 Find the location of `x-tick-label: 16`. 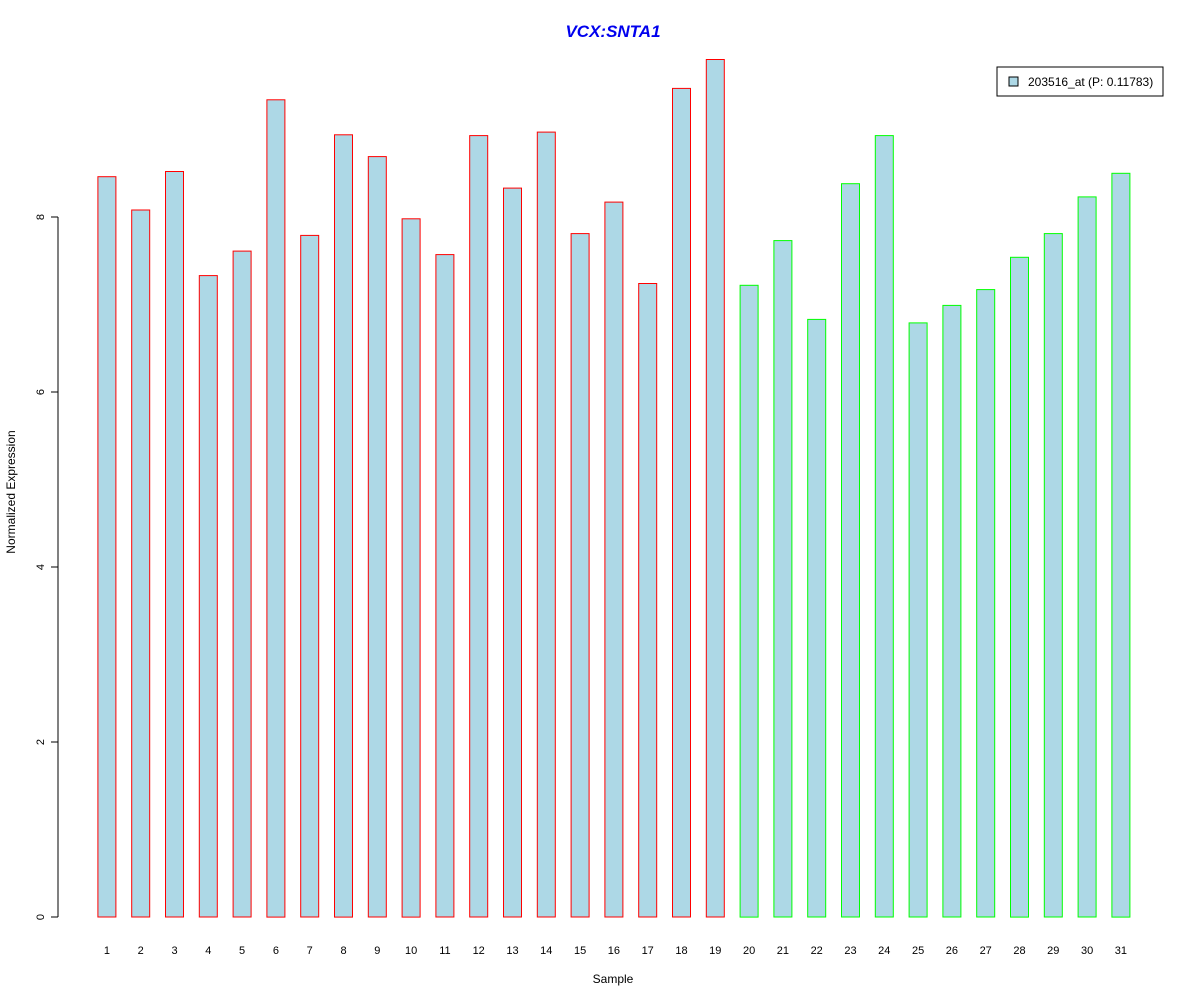

x-tick-label: 16 is located at coordinates (614, 951).